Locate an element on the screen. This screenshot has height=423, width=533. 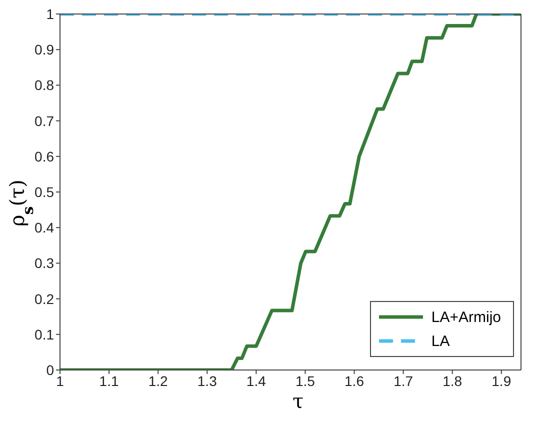
y-tick-label: 0.4 is located at coordinates (44, 228).